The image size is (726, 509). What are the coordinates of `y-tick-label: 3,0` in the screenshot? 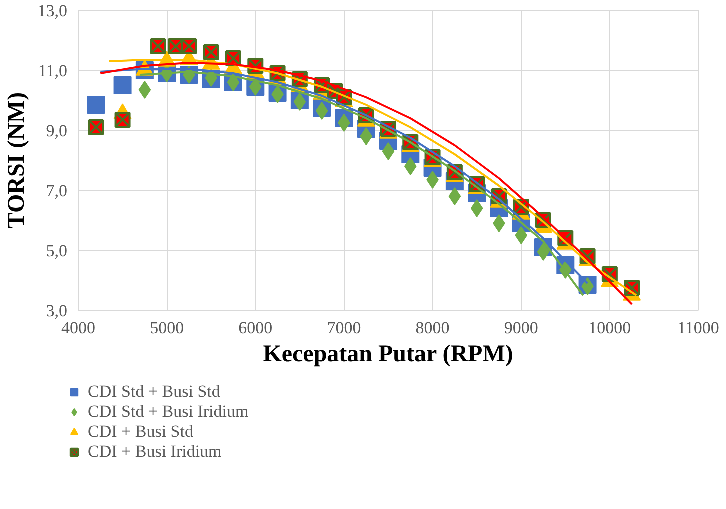 It's located at (57, 311).